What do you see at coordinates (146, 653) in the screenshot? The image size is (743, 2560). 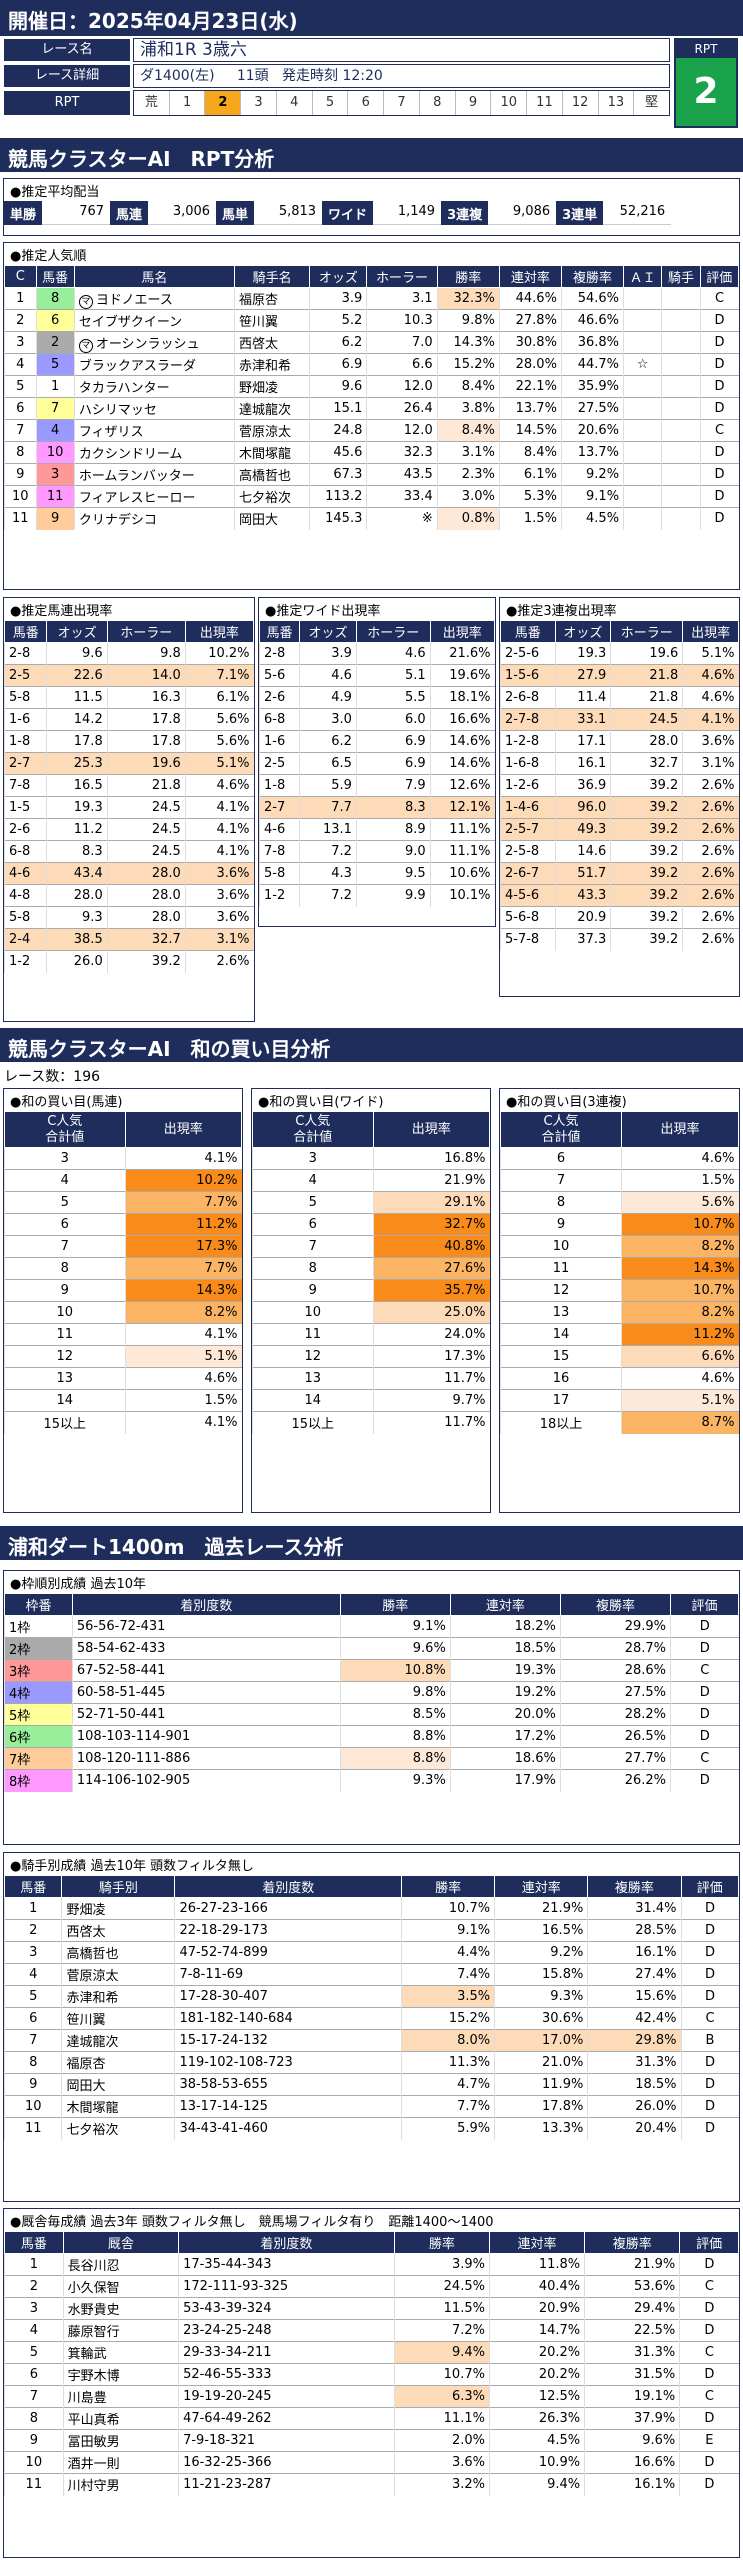 I see `cell: 9.8` at bounding box center [146, 653].